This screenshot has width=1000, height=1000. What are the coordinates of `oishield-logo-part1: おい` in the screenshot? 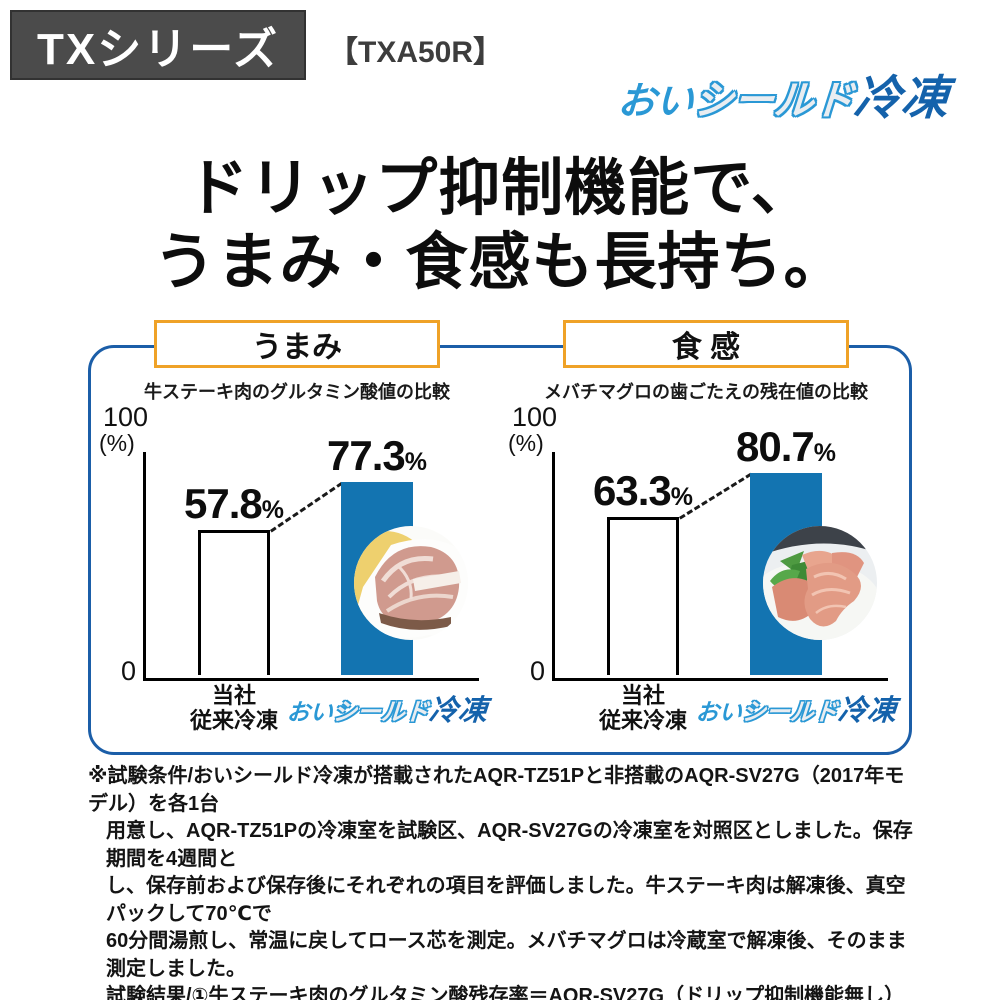 It's located at (656, 102).